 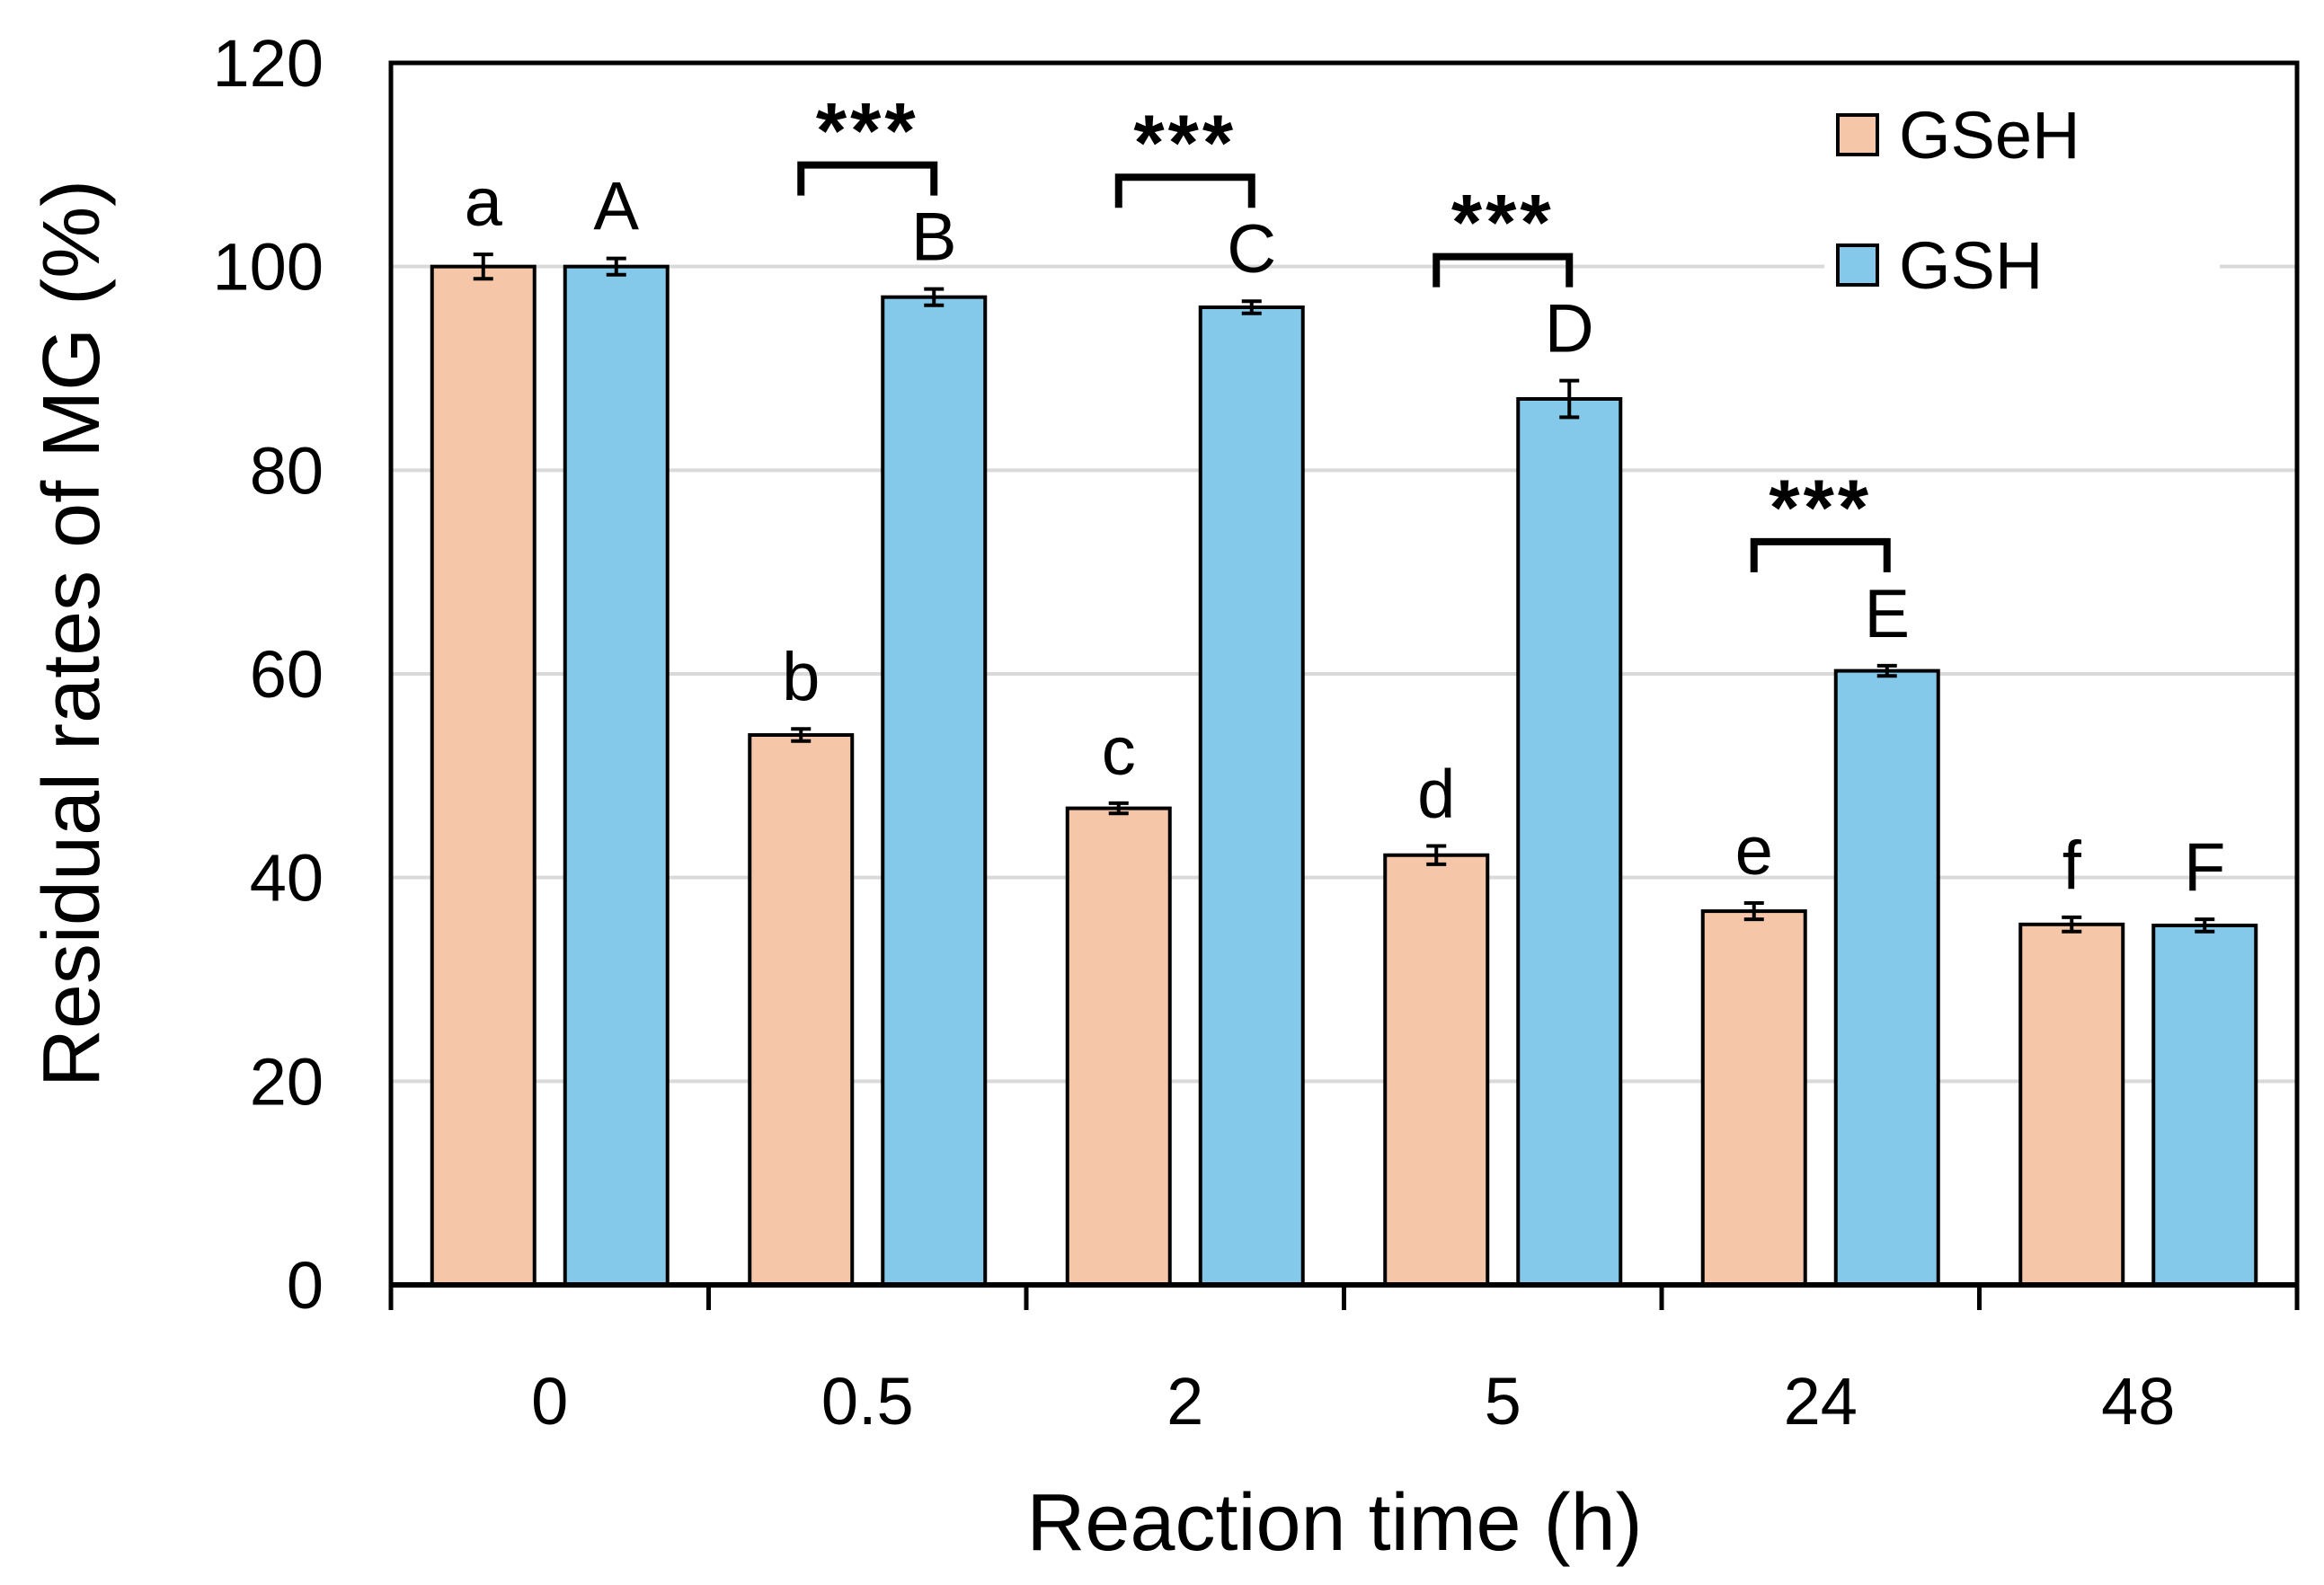 I want to click on x-tick-label: 0, so click(x=549, y=1401).